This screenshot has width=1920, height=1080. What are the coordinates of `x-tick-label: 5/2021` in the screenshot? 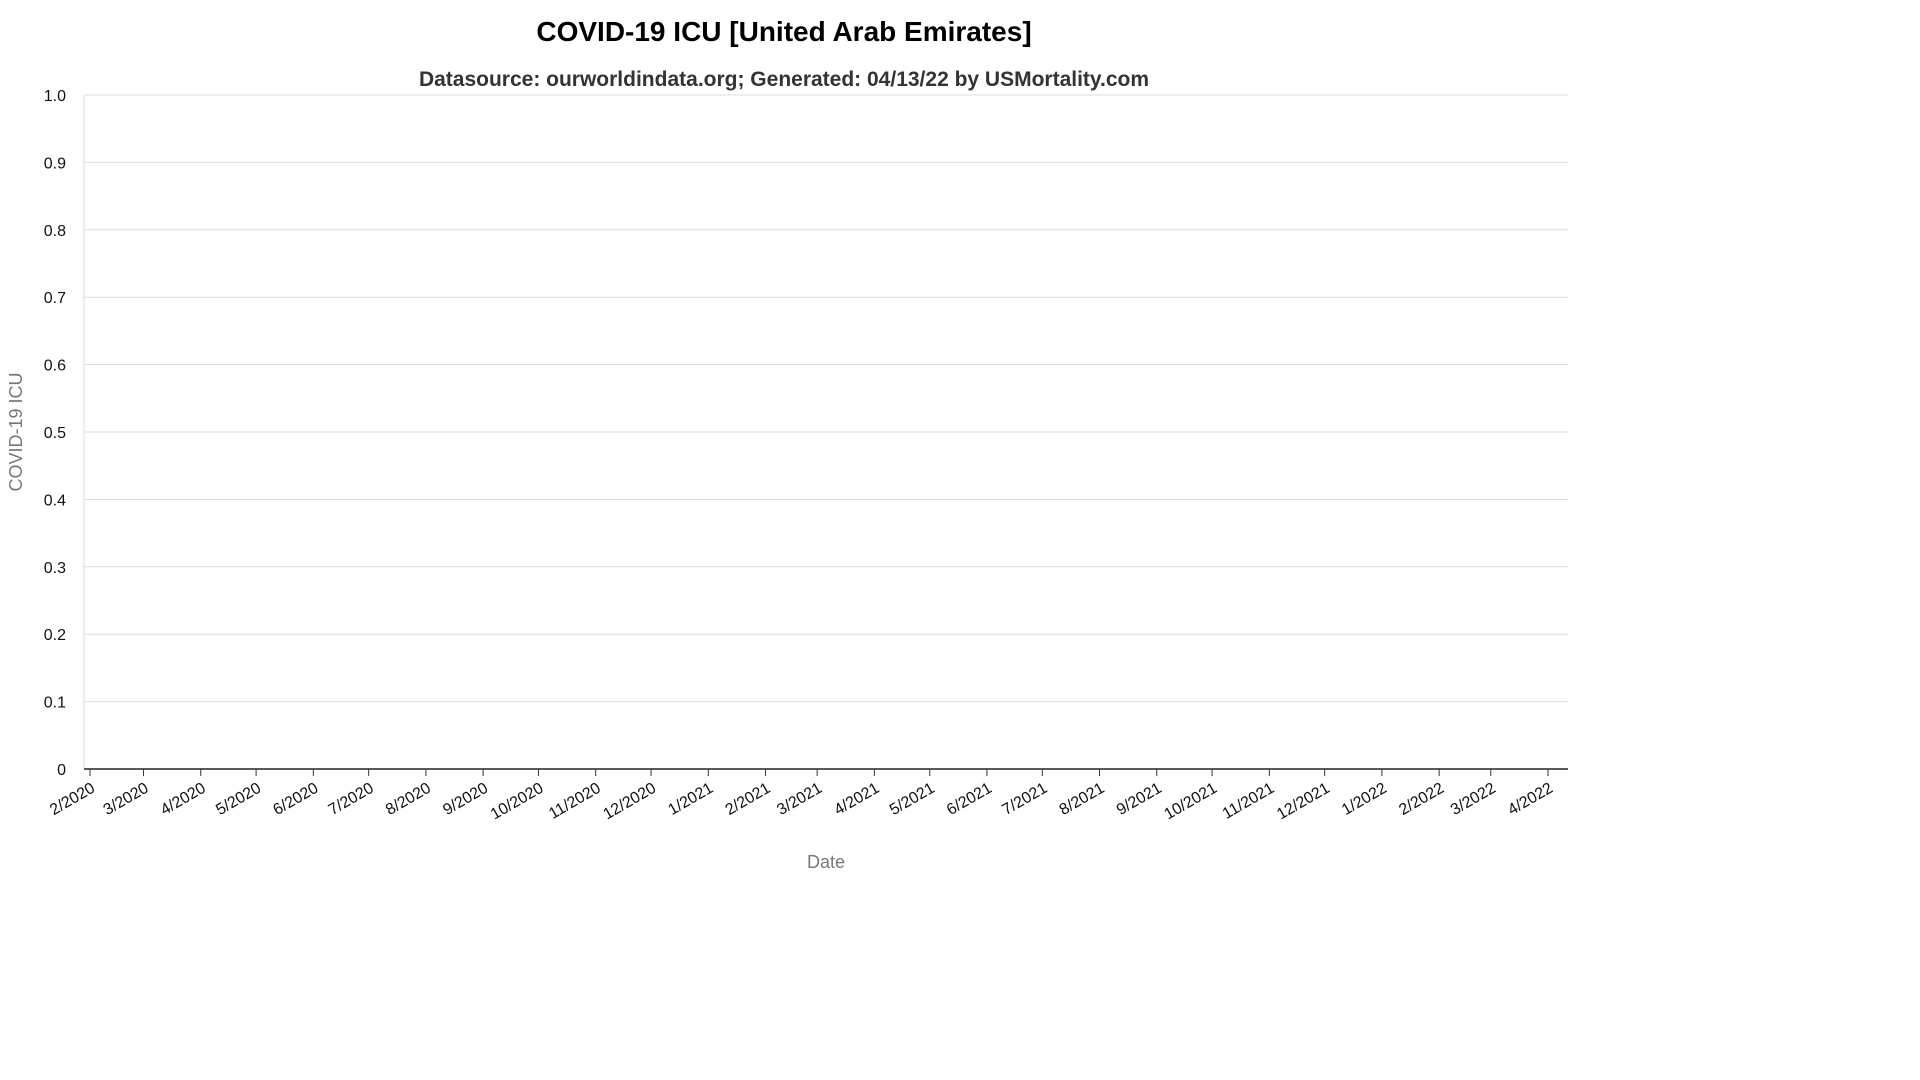 It's located at (912, 799).